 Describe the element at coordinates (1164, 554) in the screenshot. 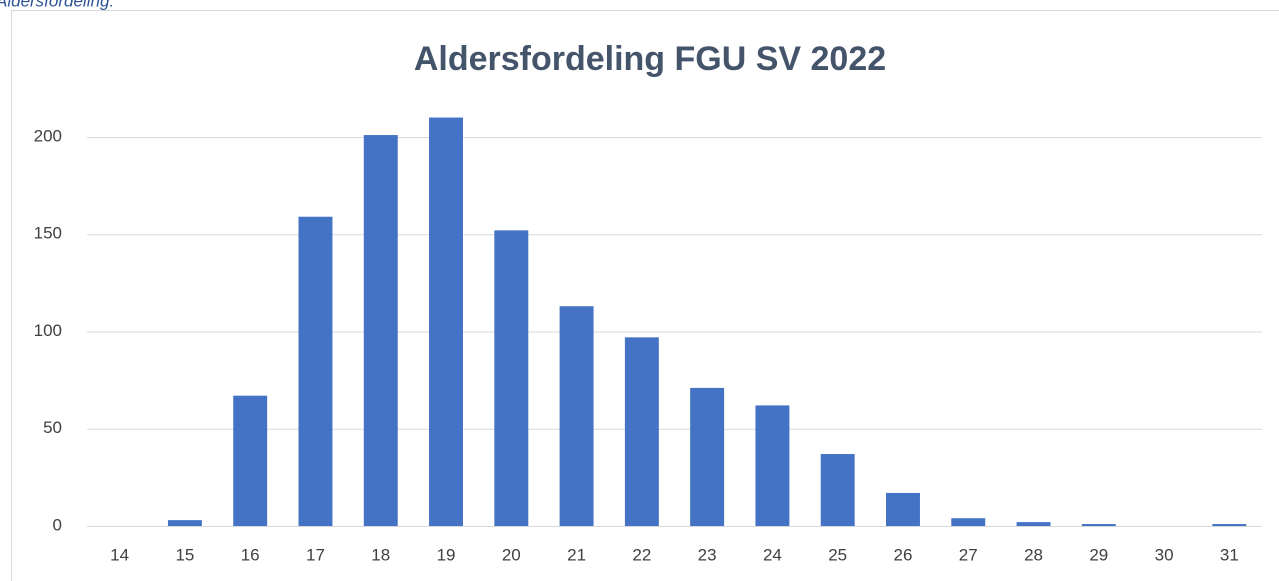

I see `x-tick-label: 30` at that location.